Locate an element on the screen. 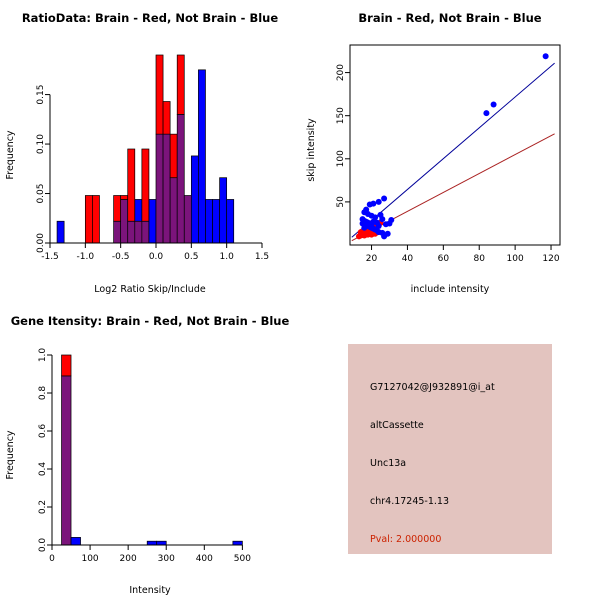  ratio-histogram-title: RatioData: Brain - Red, Not Brain - Blue is located at coordinates (150, 18).